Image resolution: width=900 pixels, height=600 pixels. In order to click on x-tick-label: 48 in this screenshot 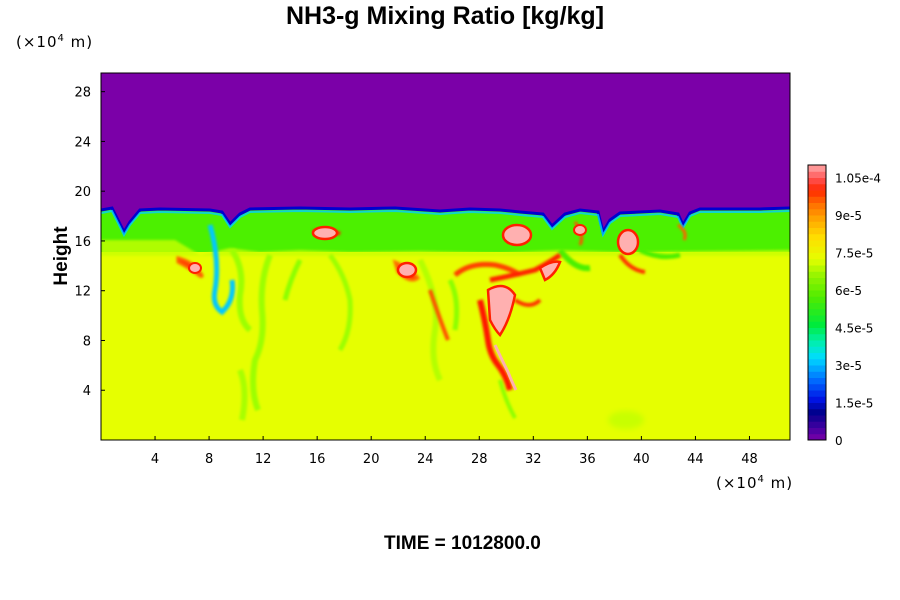, I will do `click(749, 459)`.